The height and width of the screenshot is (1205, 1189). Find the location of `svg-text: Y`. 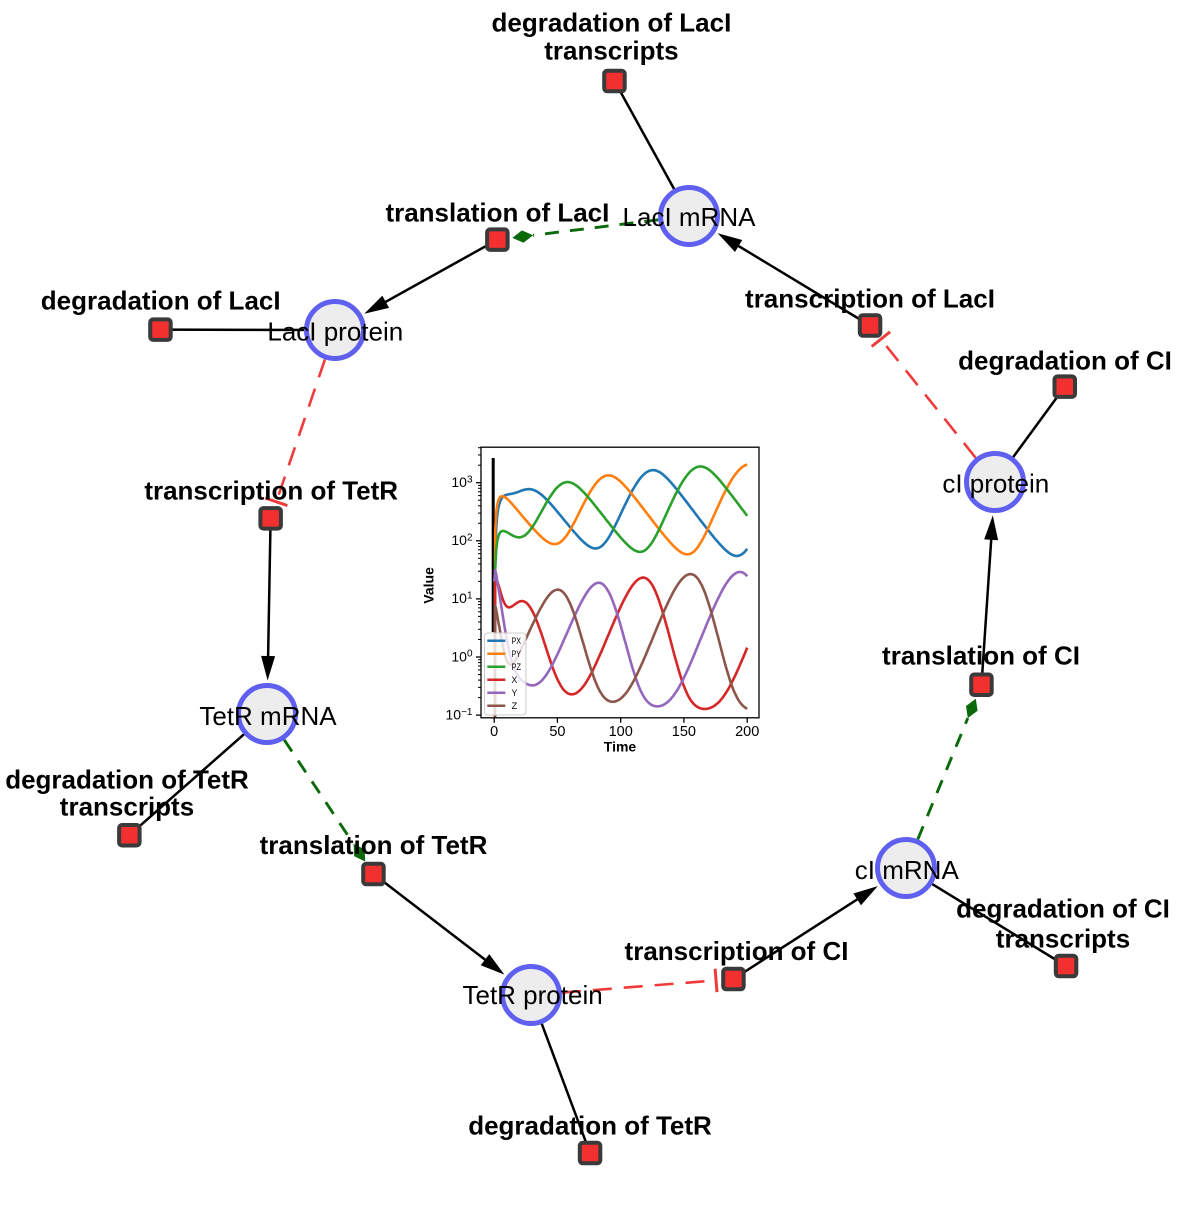

svg-text: Y is located at coordinates (515, 693).